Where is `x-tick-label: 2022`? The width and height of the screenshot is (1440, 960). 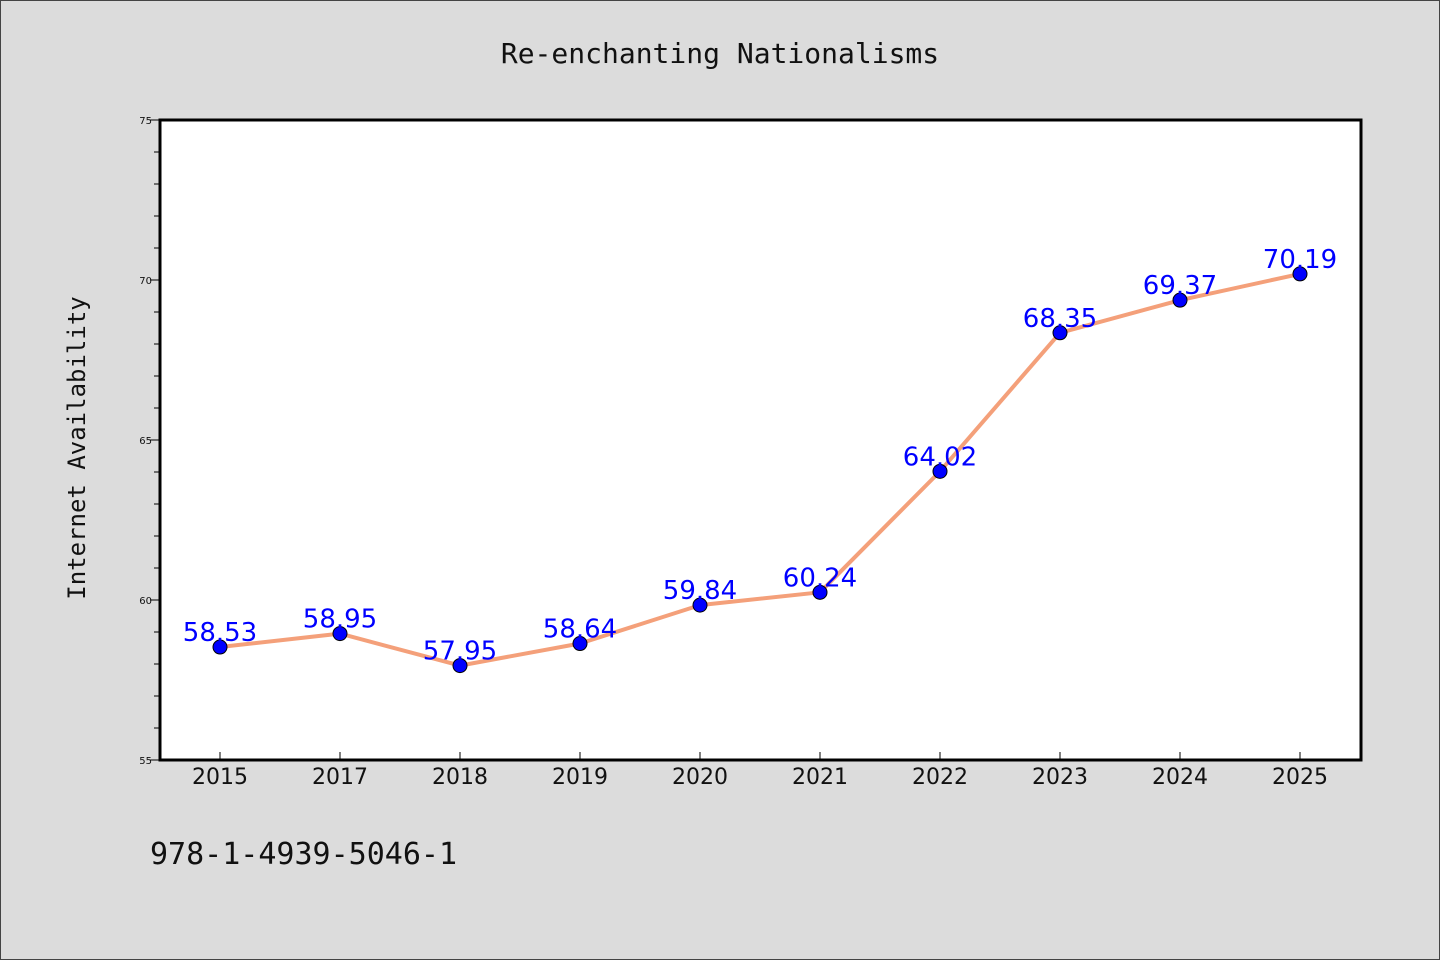
x-tick-label: 2022 is located at coordinates (940, 777).